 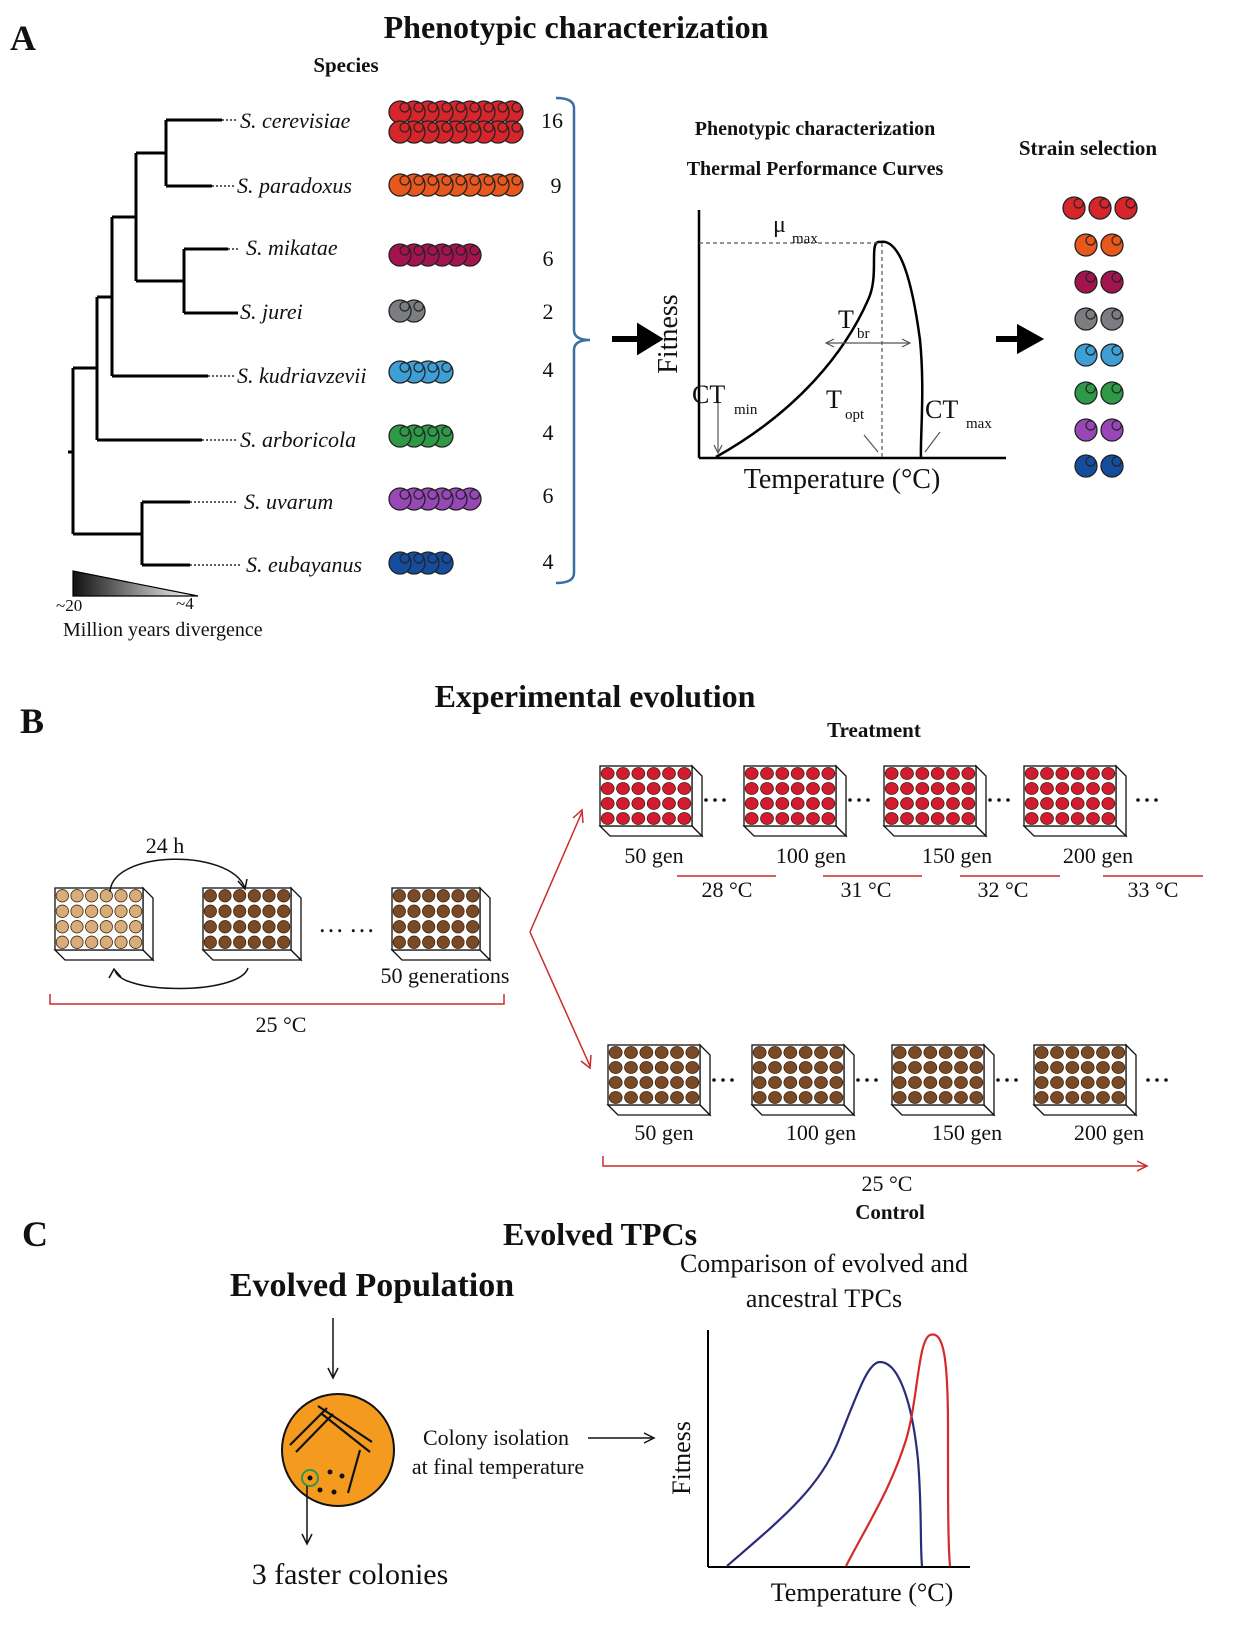 What do you see at coordinates (649, 1438) in the screenshot?
I see `isolation-arrowhead` at bounding box center [649, 1438].